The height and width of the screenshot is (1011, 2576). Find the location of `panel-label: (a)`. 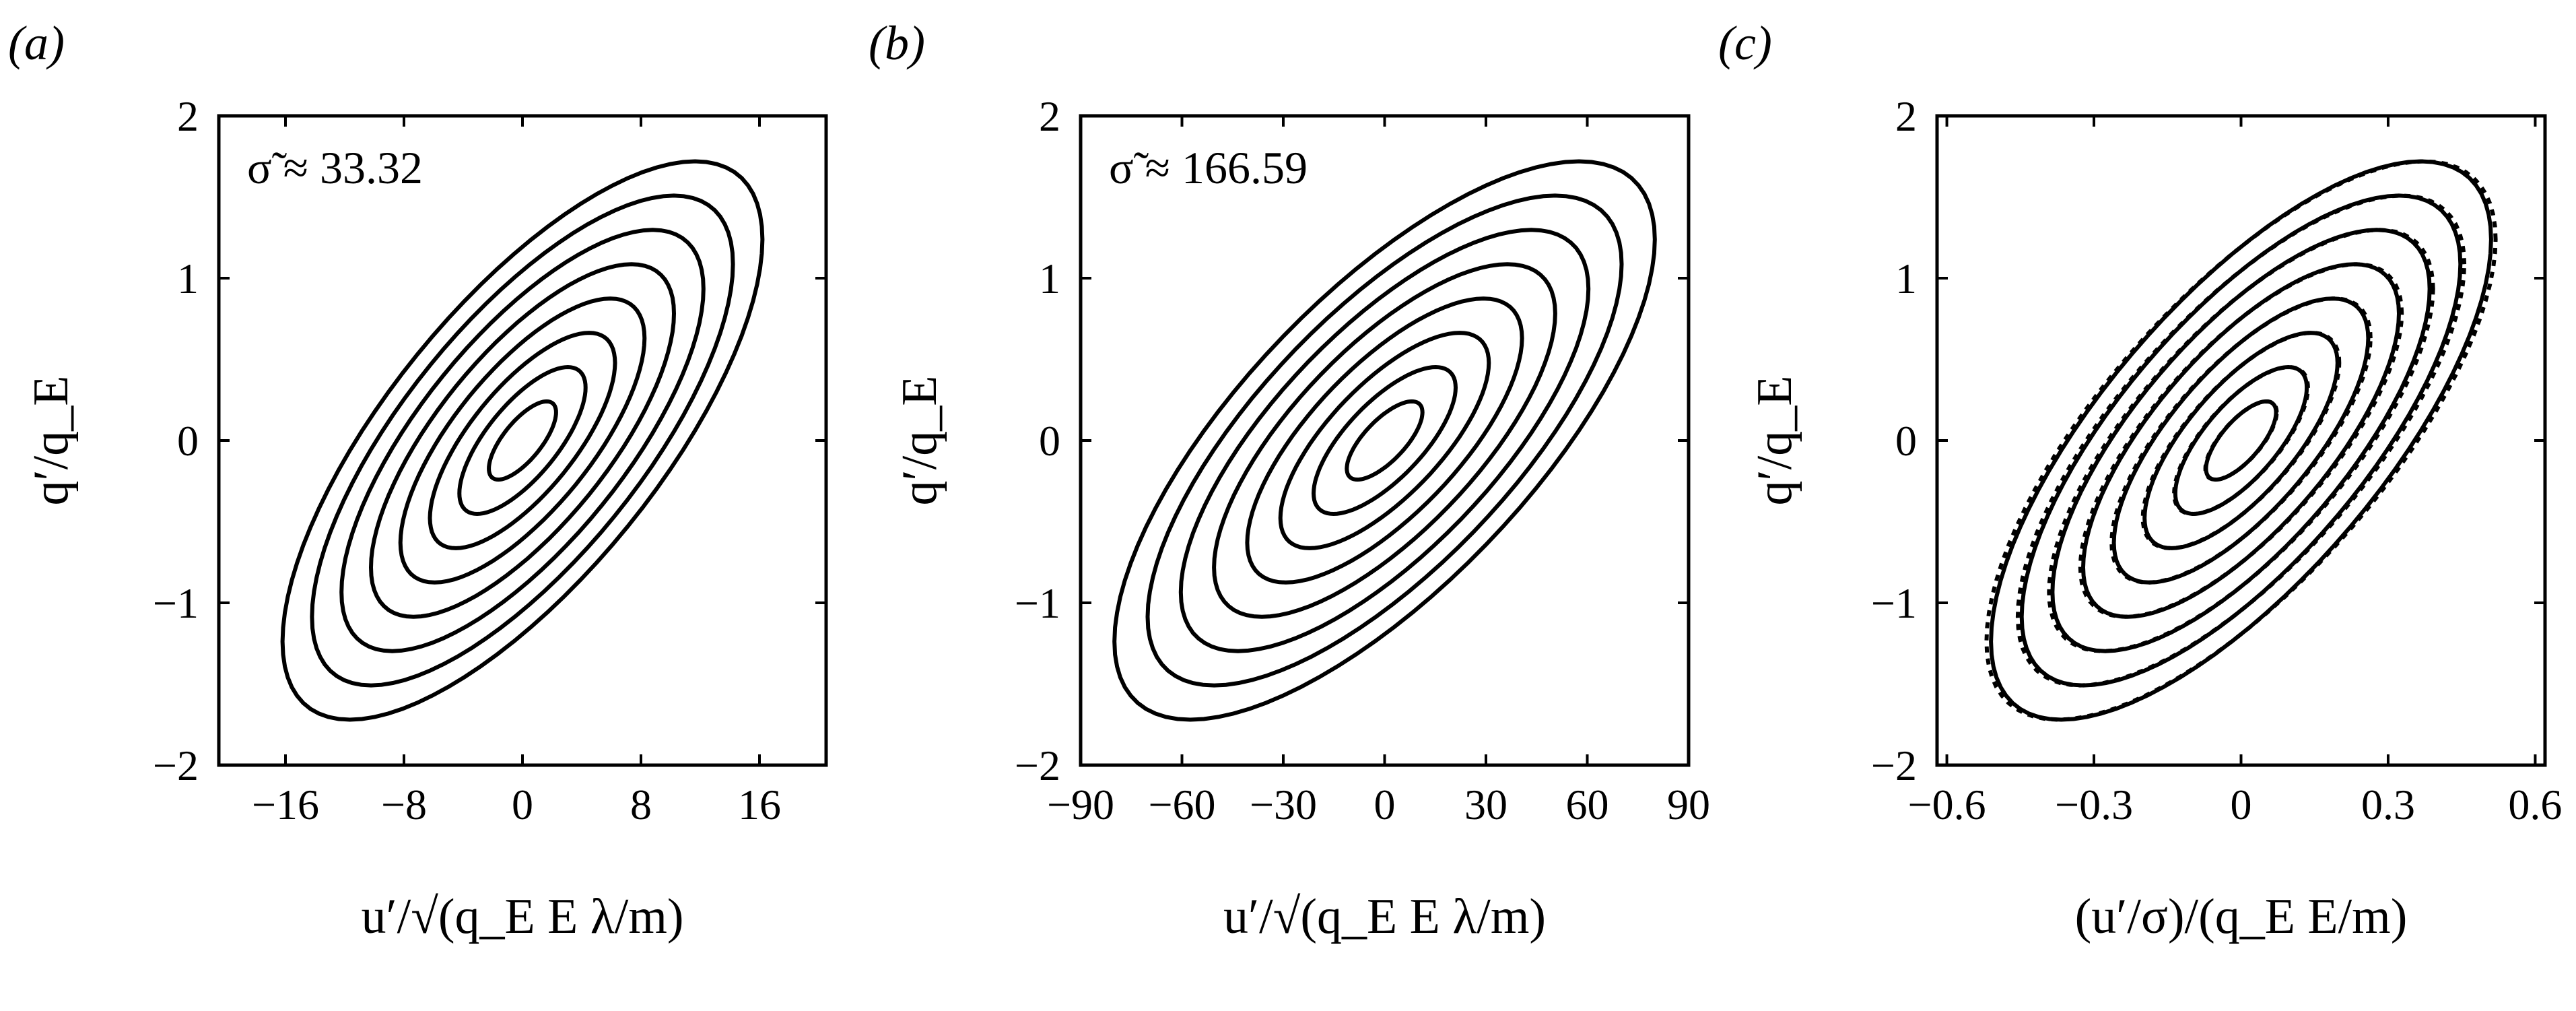

panel-label: (a) is located at coordinates (36, 43).